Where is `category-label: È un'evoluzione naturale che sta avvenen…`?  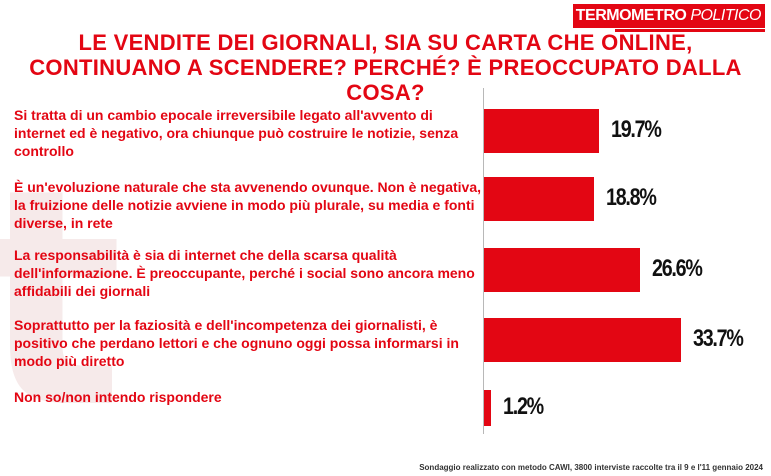
category-label: È un'evoluzione naturale che sta avvenen… is located at coordinates (247, 205).